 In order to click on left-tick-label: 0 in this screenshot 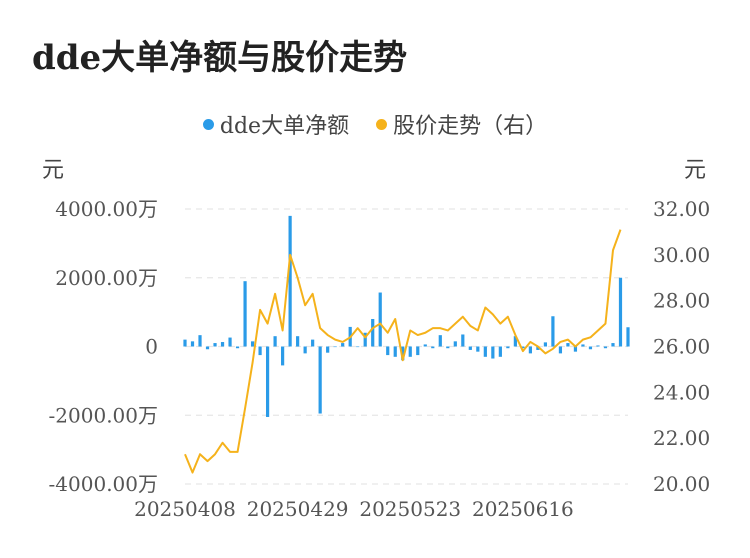, I will do `click(151, 347)`.